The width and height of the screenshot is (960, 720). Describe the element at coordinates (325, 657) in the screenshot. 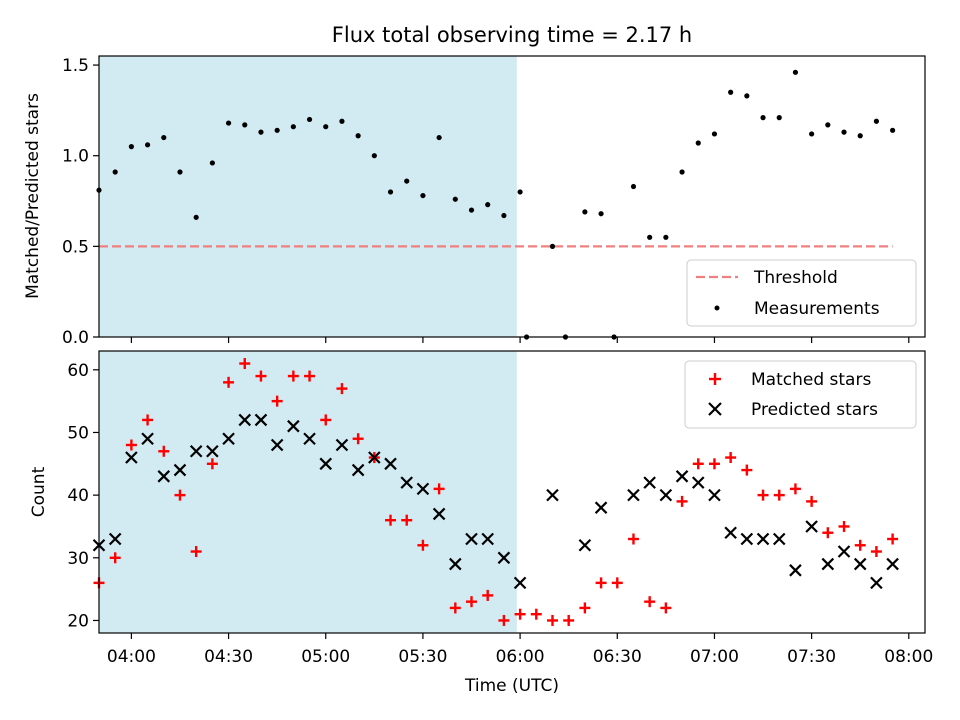

I see `x-tick-label: 05:00` at that location.